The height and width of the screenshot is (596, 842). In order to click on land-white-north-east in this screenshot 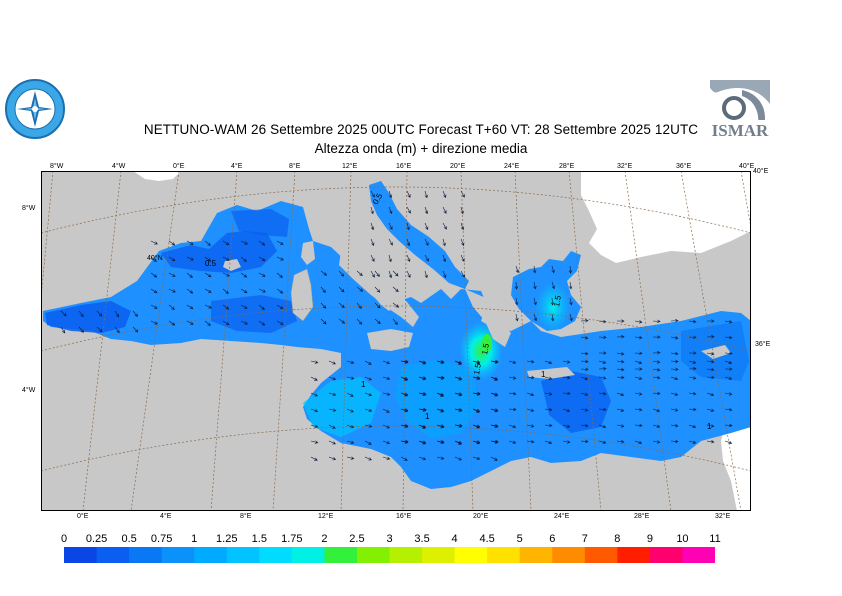, I will do `click(666, 217)`.